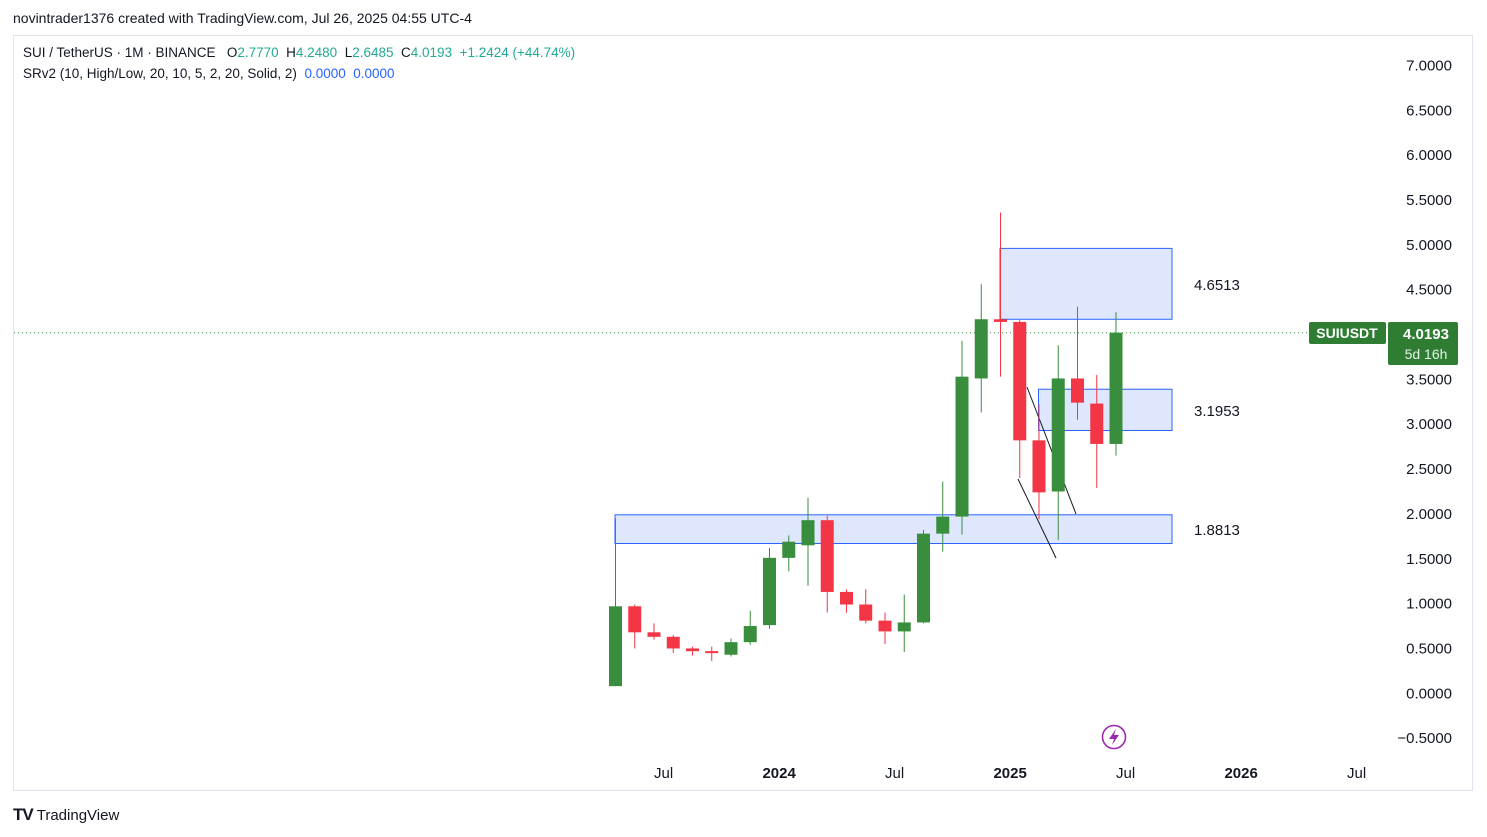 The width and height of the screenshot is (1487, 837). I want to click on close-label: C, so click(406, 52).